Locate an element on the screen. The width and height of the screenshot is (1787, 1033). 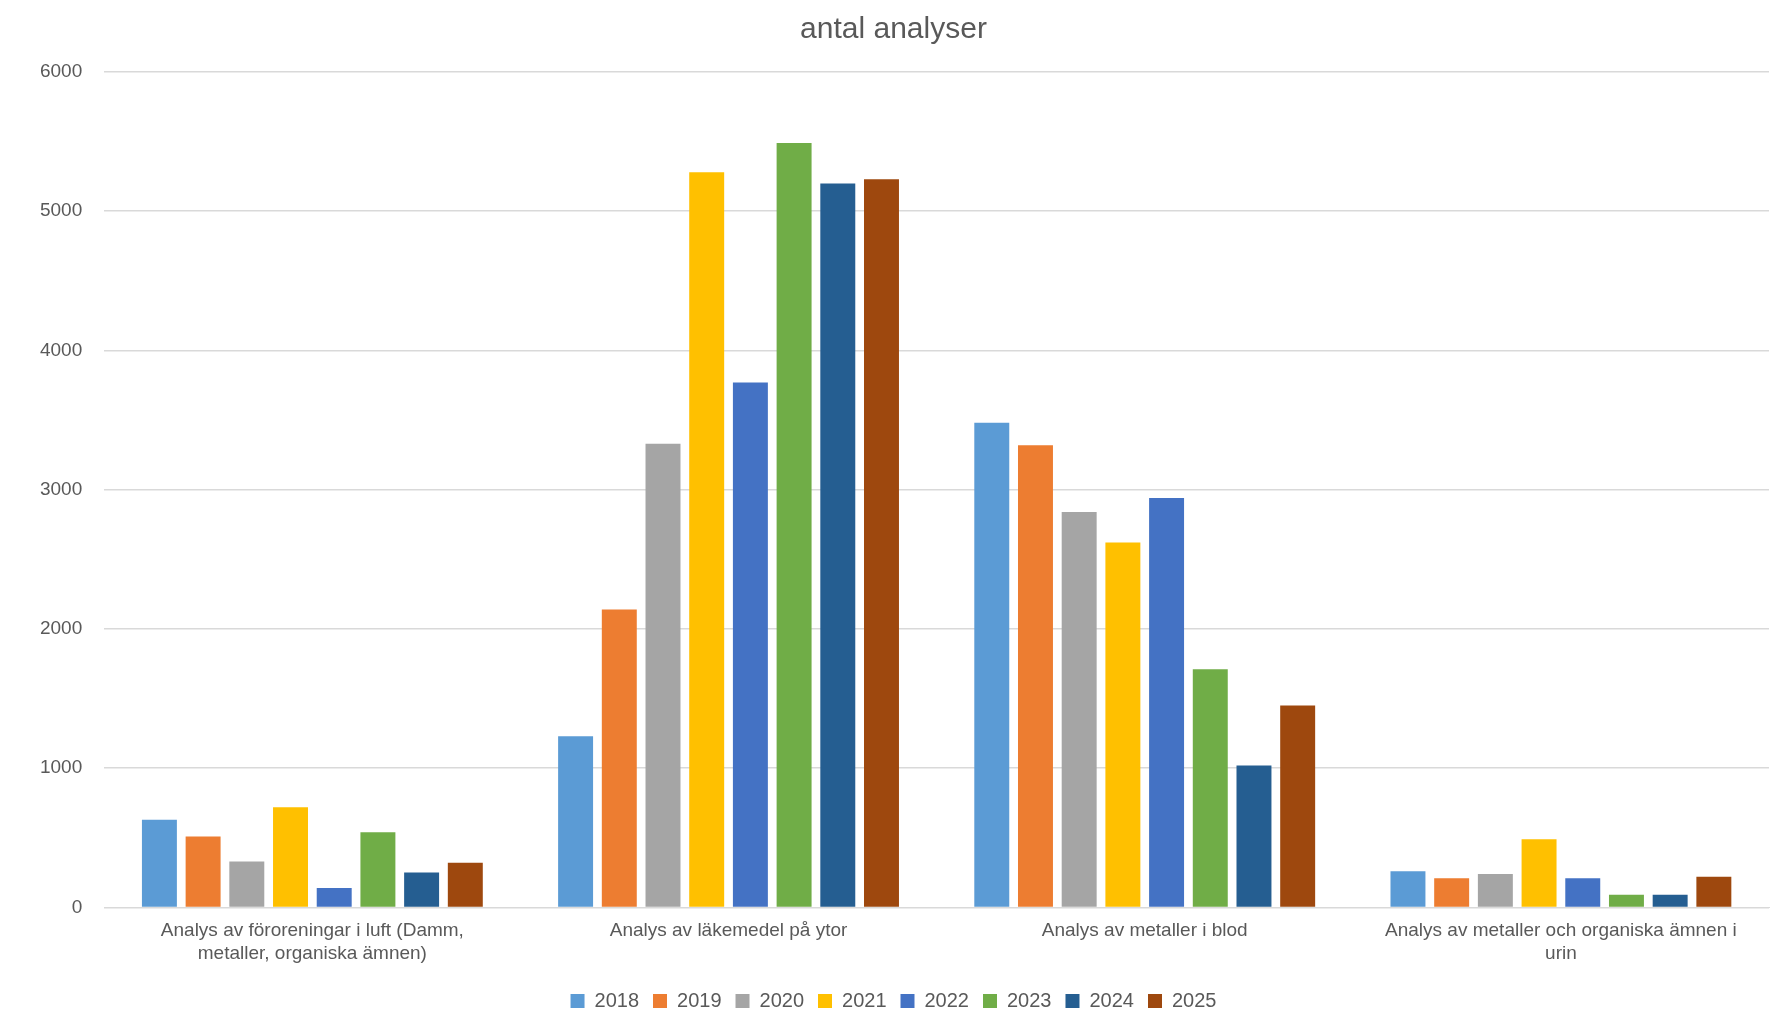
legend-label: 2020 is located at coordinates (782, 999).